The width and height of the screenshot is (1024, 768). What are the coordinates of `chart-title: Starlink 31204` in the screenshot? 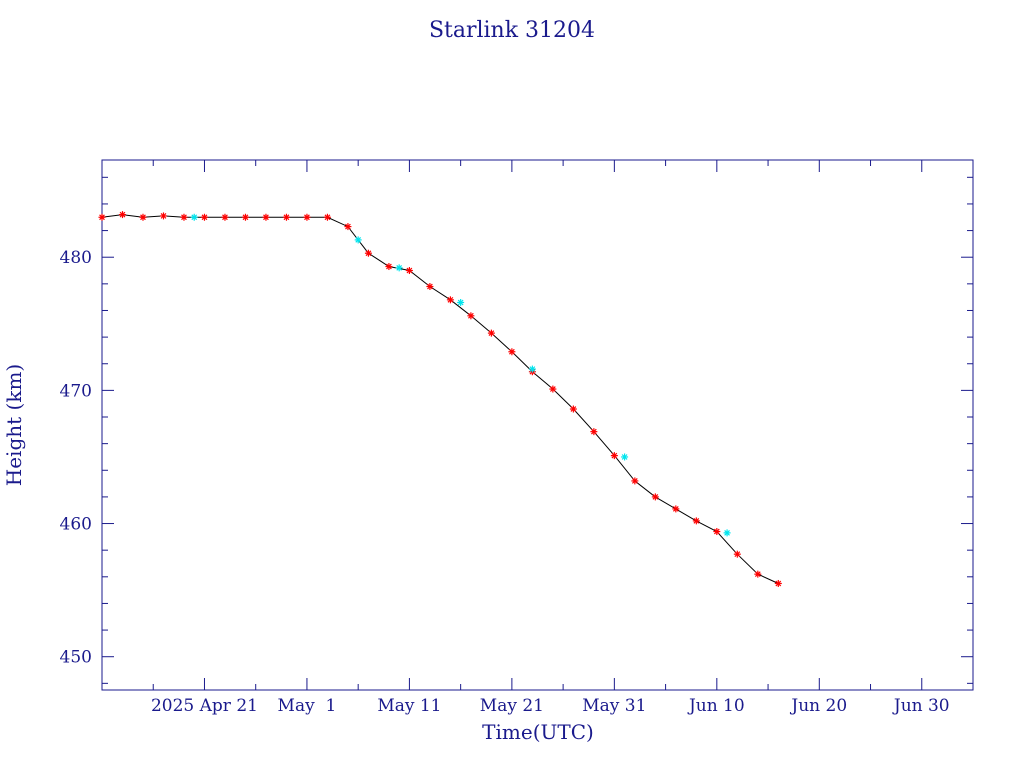 It's located at (512, 30).